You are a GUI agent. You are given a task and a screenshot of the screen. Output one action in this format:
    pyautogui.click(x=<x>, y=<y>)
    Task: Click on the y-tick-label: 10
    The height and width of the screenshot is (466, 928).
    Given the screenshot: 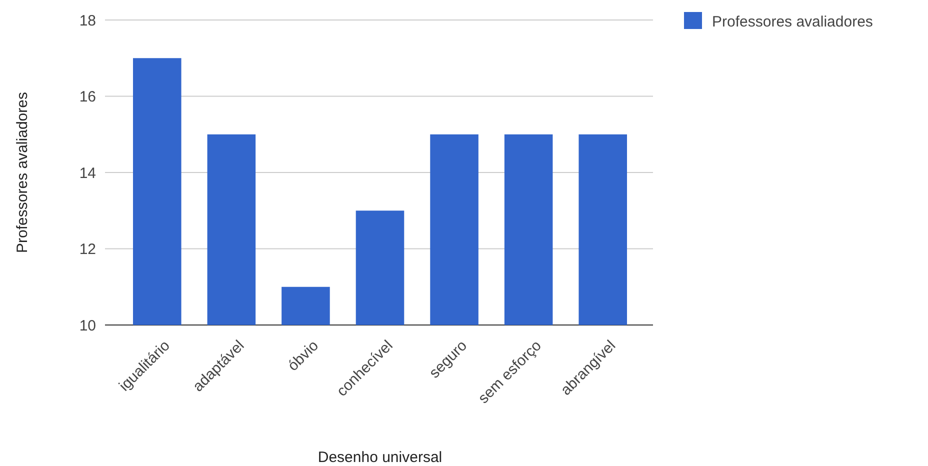 What is the action you would take?
    pyautogui.click(x=87, y=325)
    